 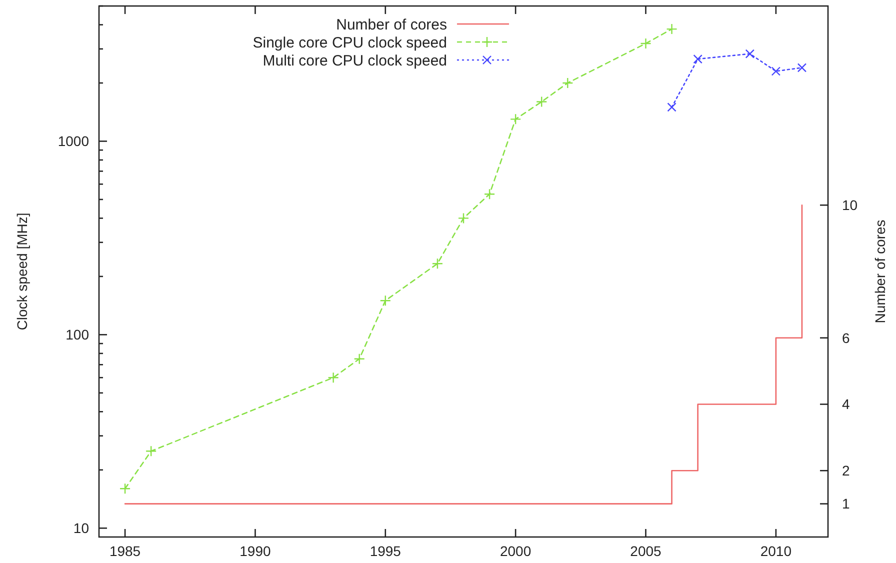 What do you see at coordinates (516, 551) in the screenshot?
I see `x-tick-label: 2000` at bounding box center [516, 551].